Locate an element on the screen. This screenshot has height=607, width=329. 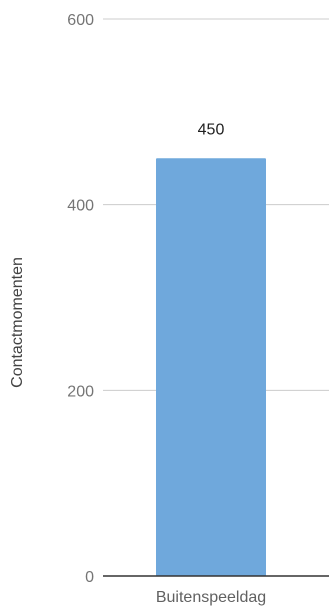
data-labels: 450 is located at coordinates (211, 129).